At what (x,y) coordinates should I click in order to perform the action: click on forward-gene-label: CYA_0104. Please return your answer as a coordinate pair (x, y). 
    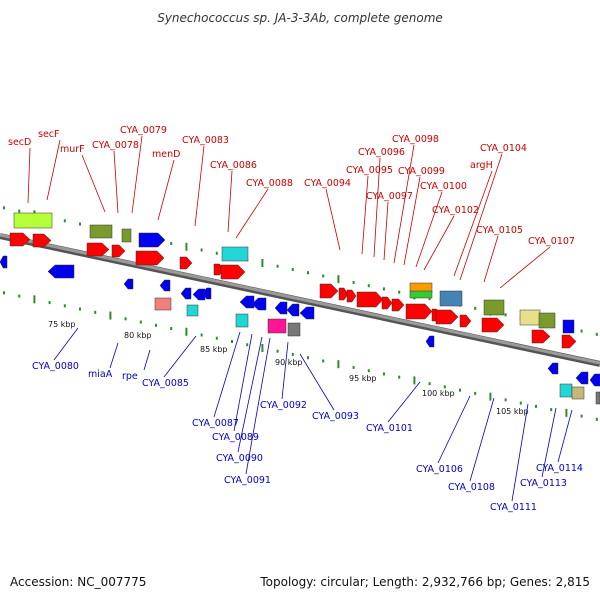
    Looking at the image, I should click on (503, 148).